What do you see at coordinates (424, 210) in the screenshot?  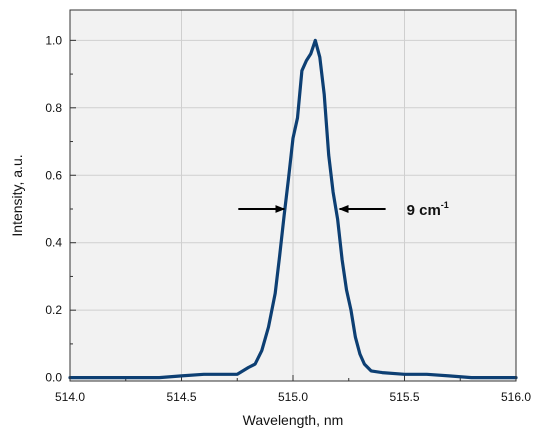 I see `fwhm-label-main: 9 cm` at bounding box center [424, 210].